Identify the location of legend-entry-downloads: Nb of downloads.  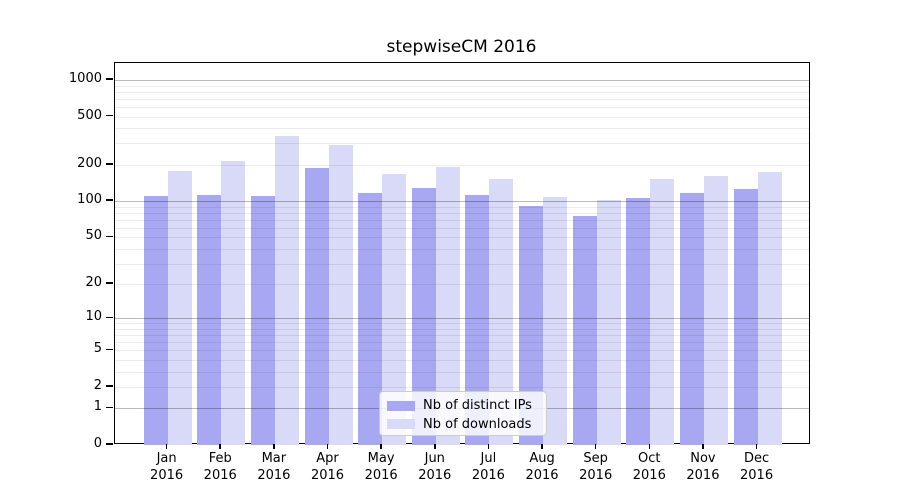
(466, 424).